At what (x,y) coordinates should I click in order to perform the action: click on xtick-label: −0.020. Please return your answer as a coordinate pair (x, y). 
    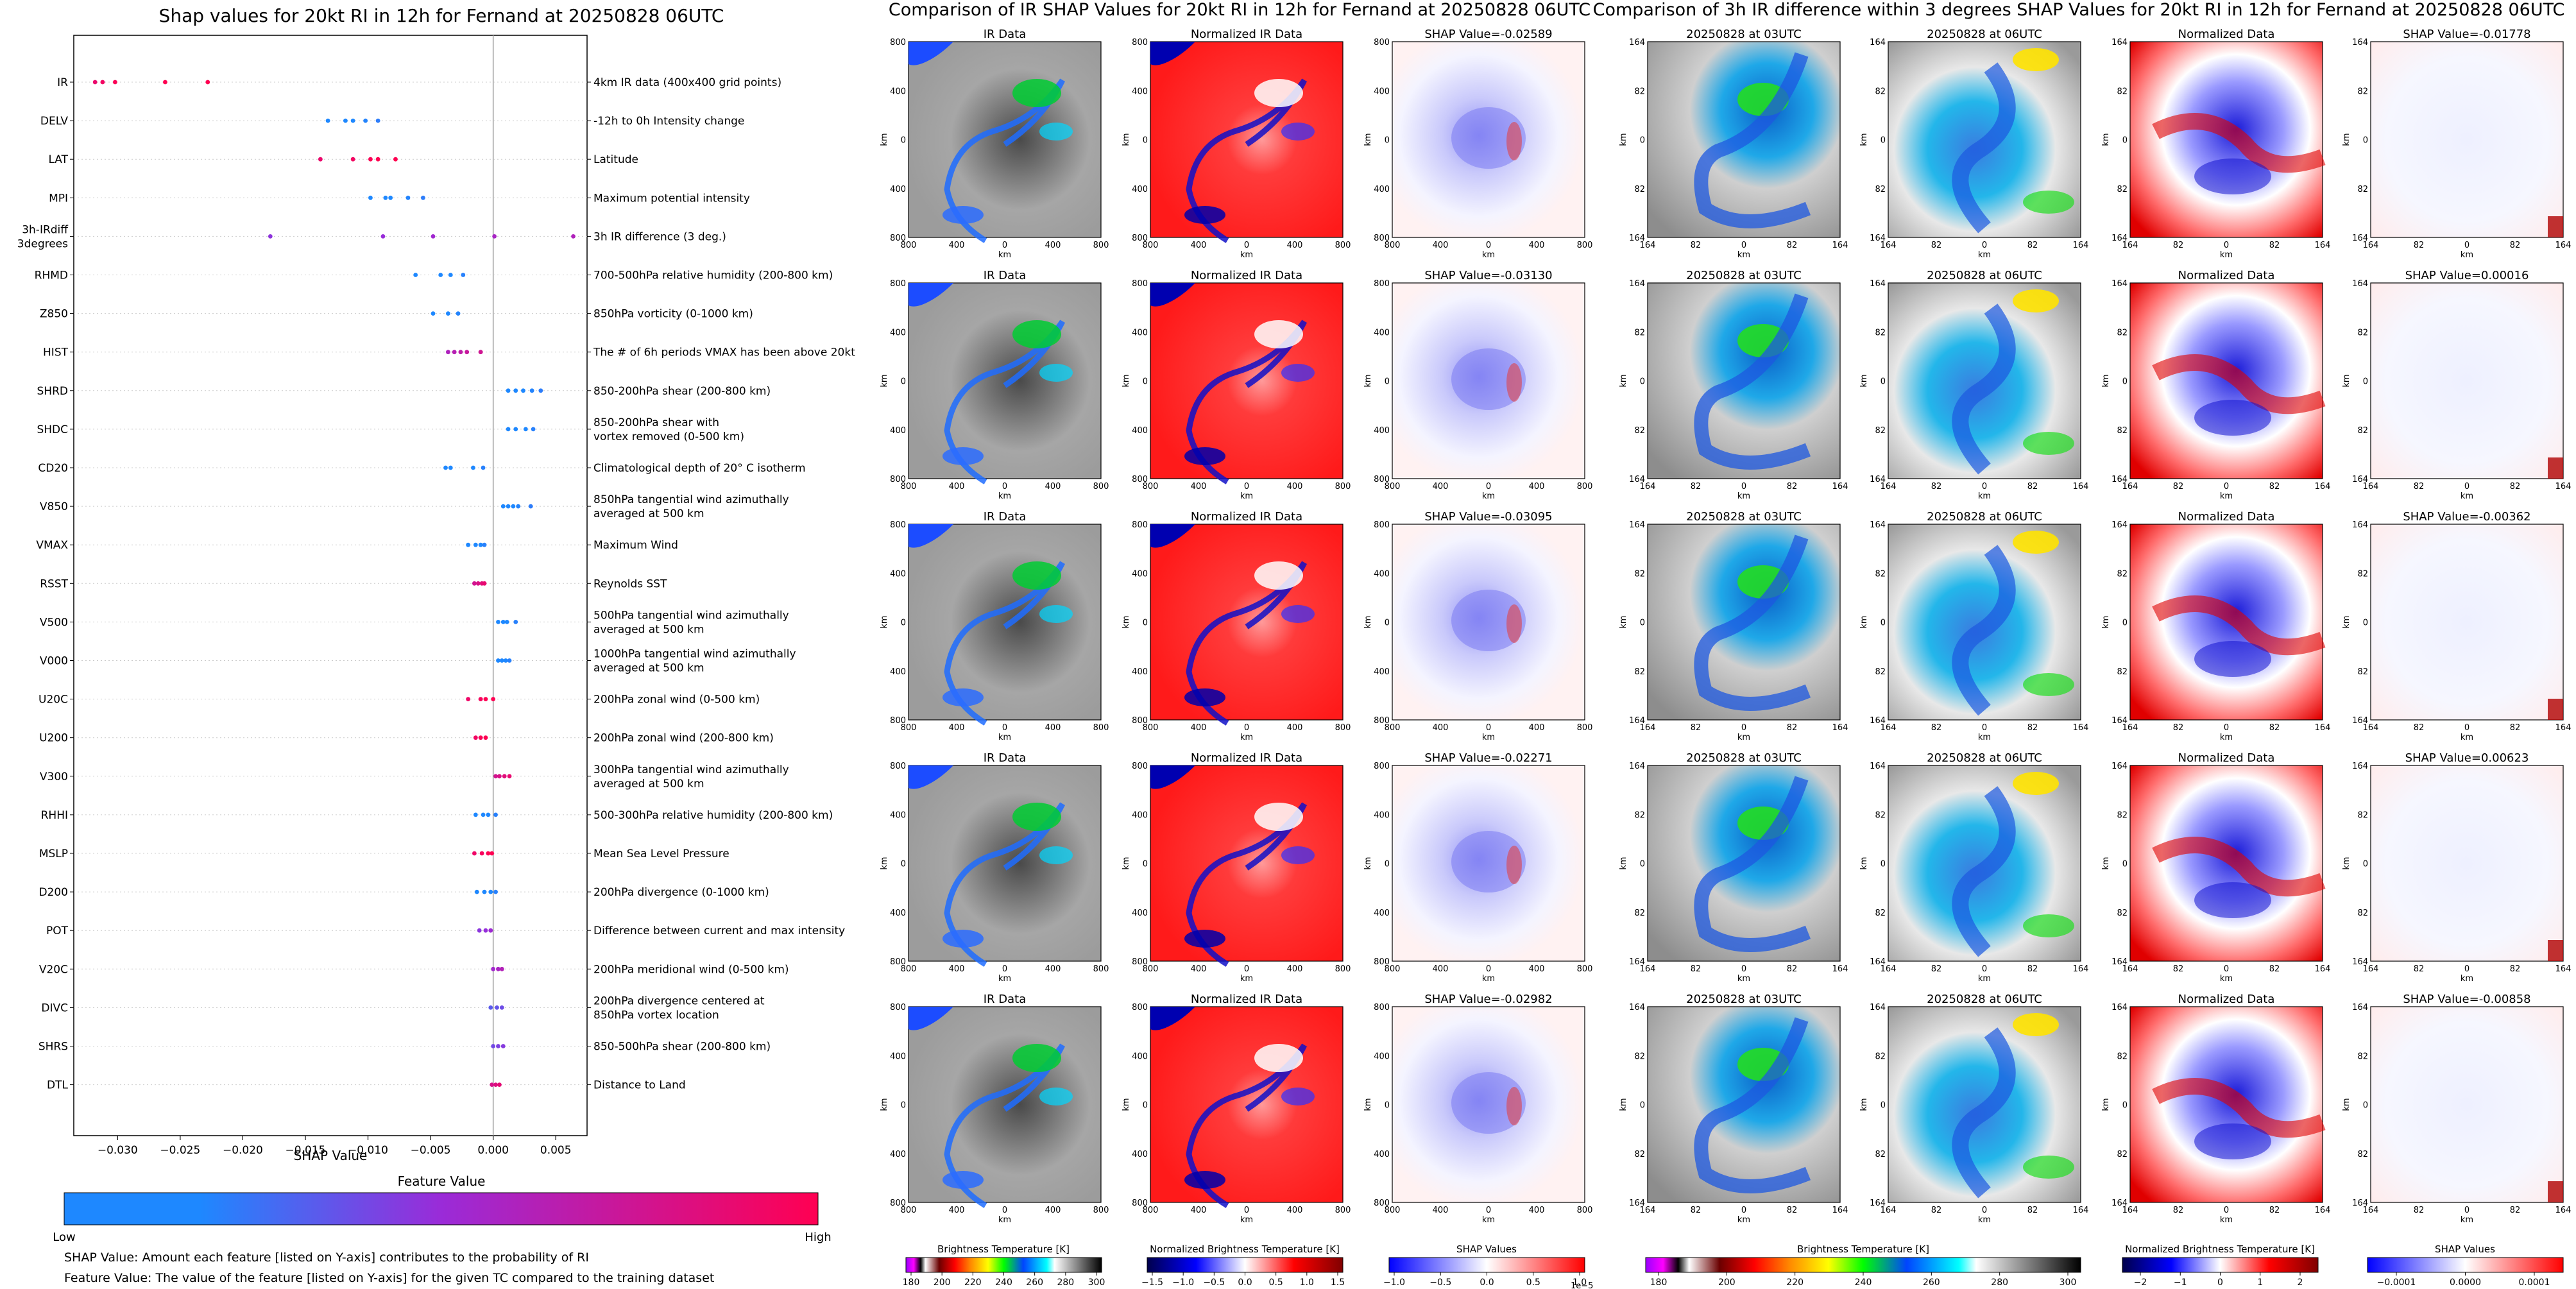
    Looking at the image, I should click on (243, 1150).